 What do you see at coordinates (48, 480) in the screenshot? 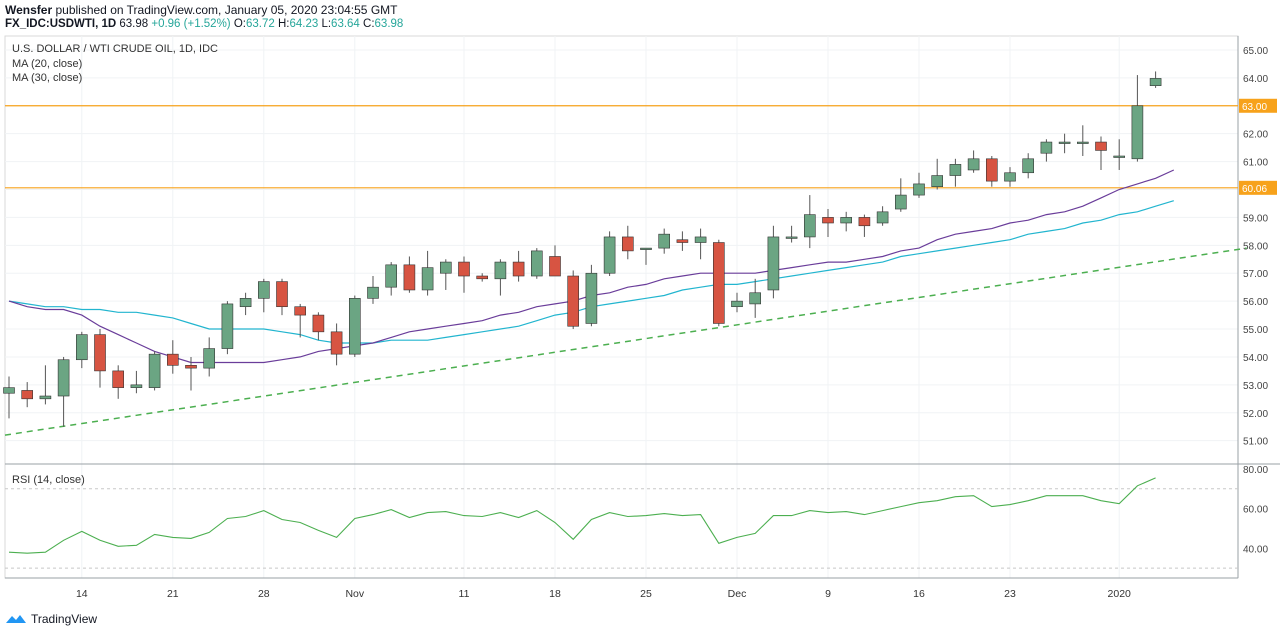
I see `rsi-legend: RSI (14, close)` at bounding box center [48, 480].